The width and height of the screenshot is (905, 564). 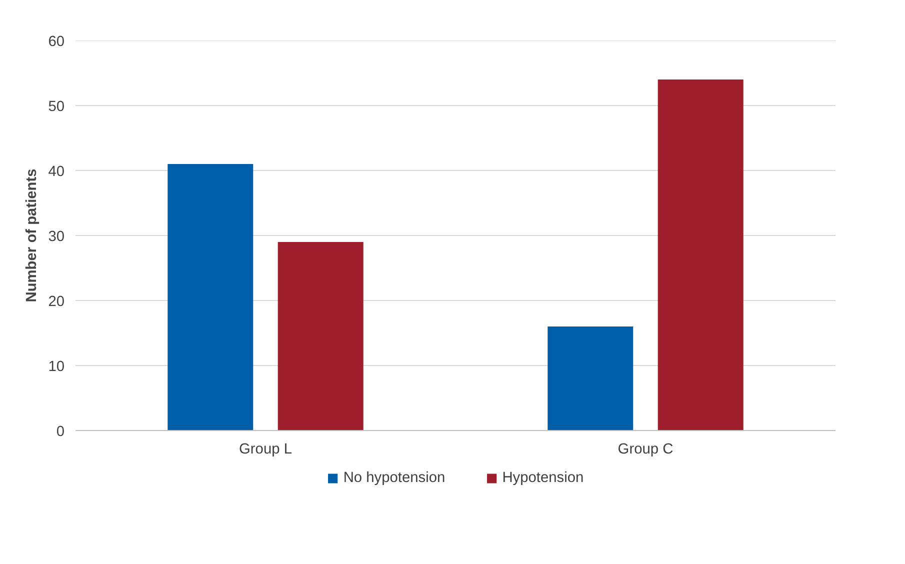 I want to click on y-tick-label: 50, so click(x=56, y=107).